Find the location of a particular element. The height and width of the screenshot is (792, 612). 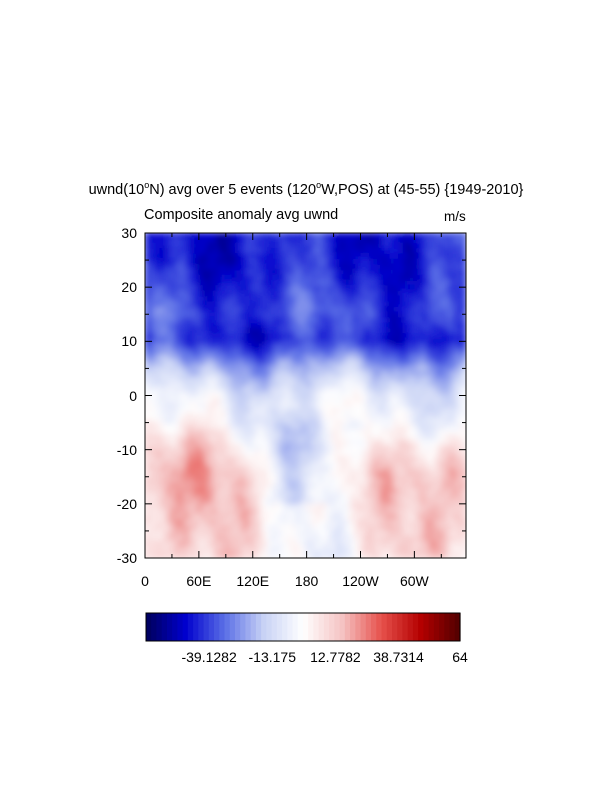

colorbar-box is located at coordinates (211, 627).